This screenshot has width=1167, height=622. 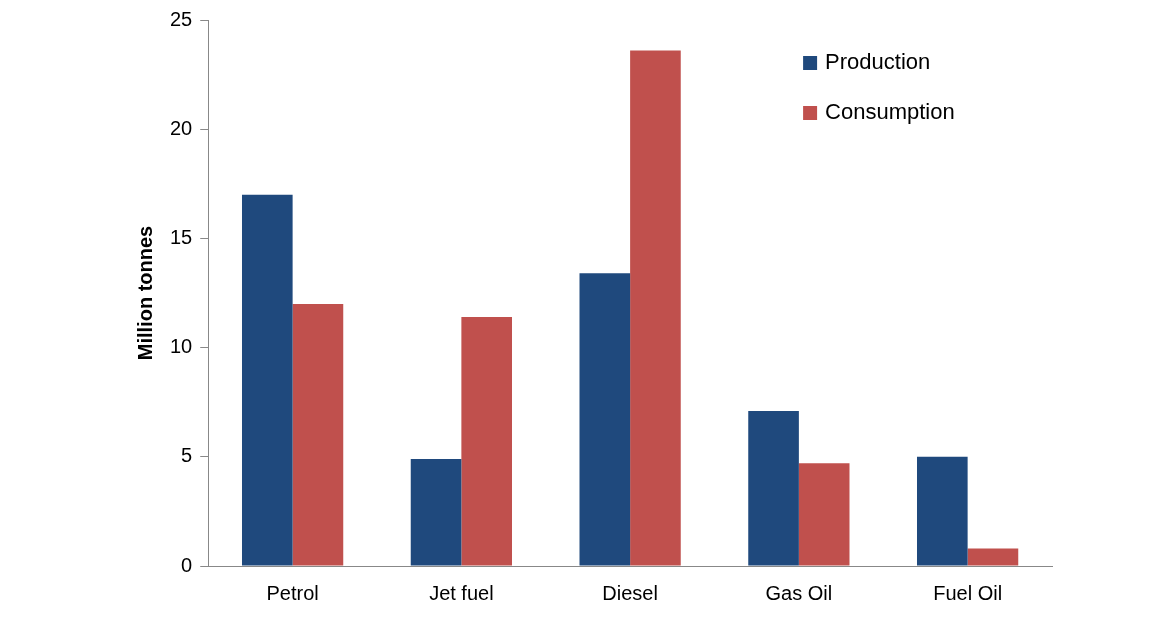 I want to click on x-tick-label: Diesel, so click(x=630, y=592).